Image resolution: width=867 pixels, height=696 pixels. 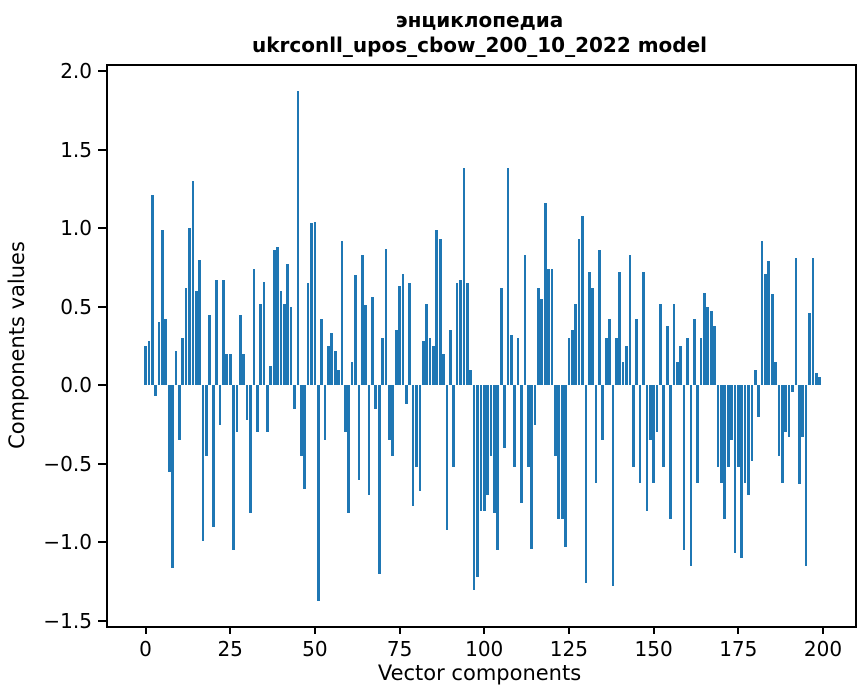 What do you see at coordinates (76, 149) in the screenshot?
I see `y-tick-label: 1.5` at bounding box center [76, 149].